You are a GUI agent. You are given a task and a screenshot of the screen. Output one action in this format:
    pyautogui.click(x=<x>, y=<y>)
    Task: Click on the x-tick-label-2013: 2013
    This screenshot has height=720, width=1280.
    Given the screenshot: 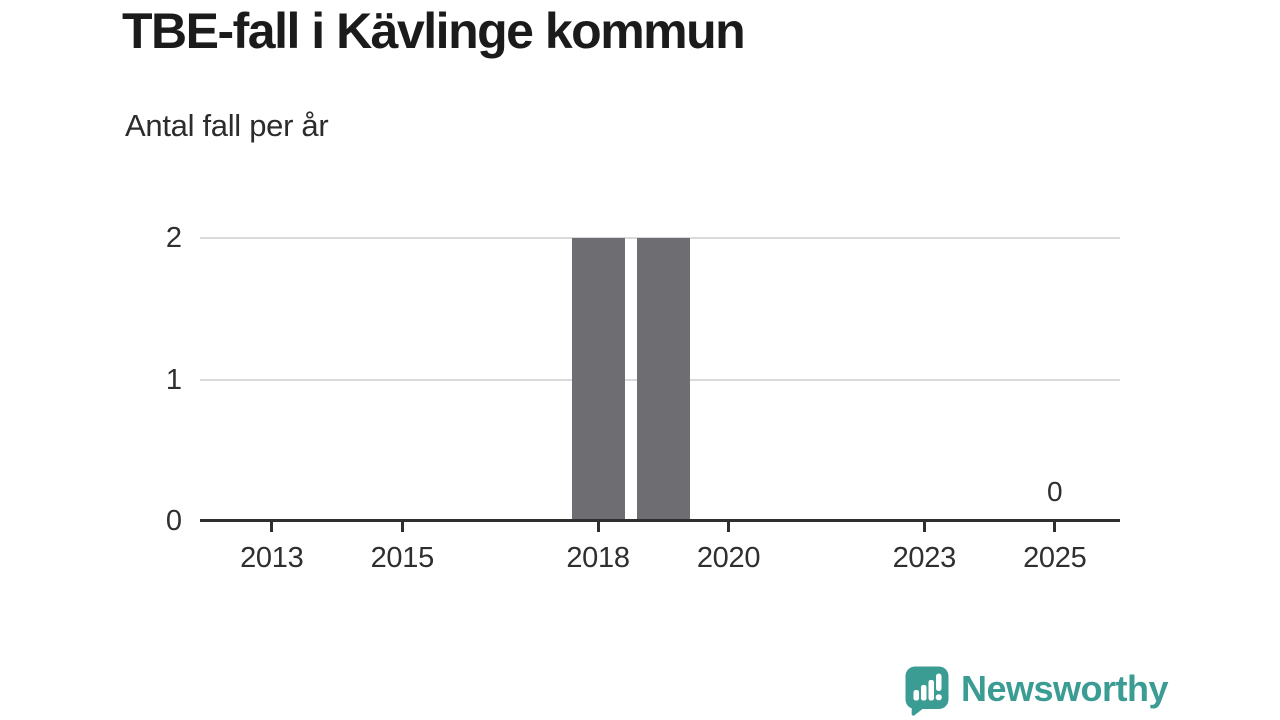 What is the action you would take?
    pyautogui.click(x=272, y=558)
    